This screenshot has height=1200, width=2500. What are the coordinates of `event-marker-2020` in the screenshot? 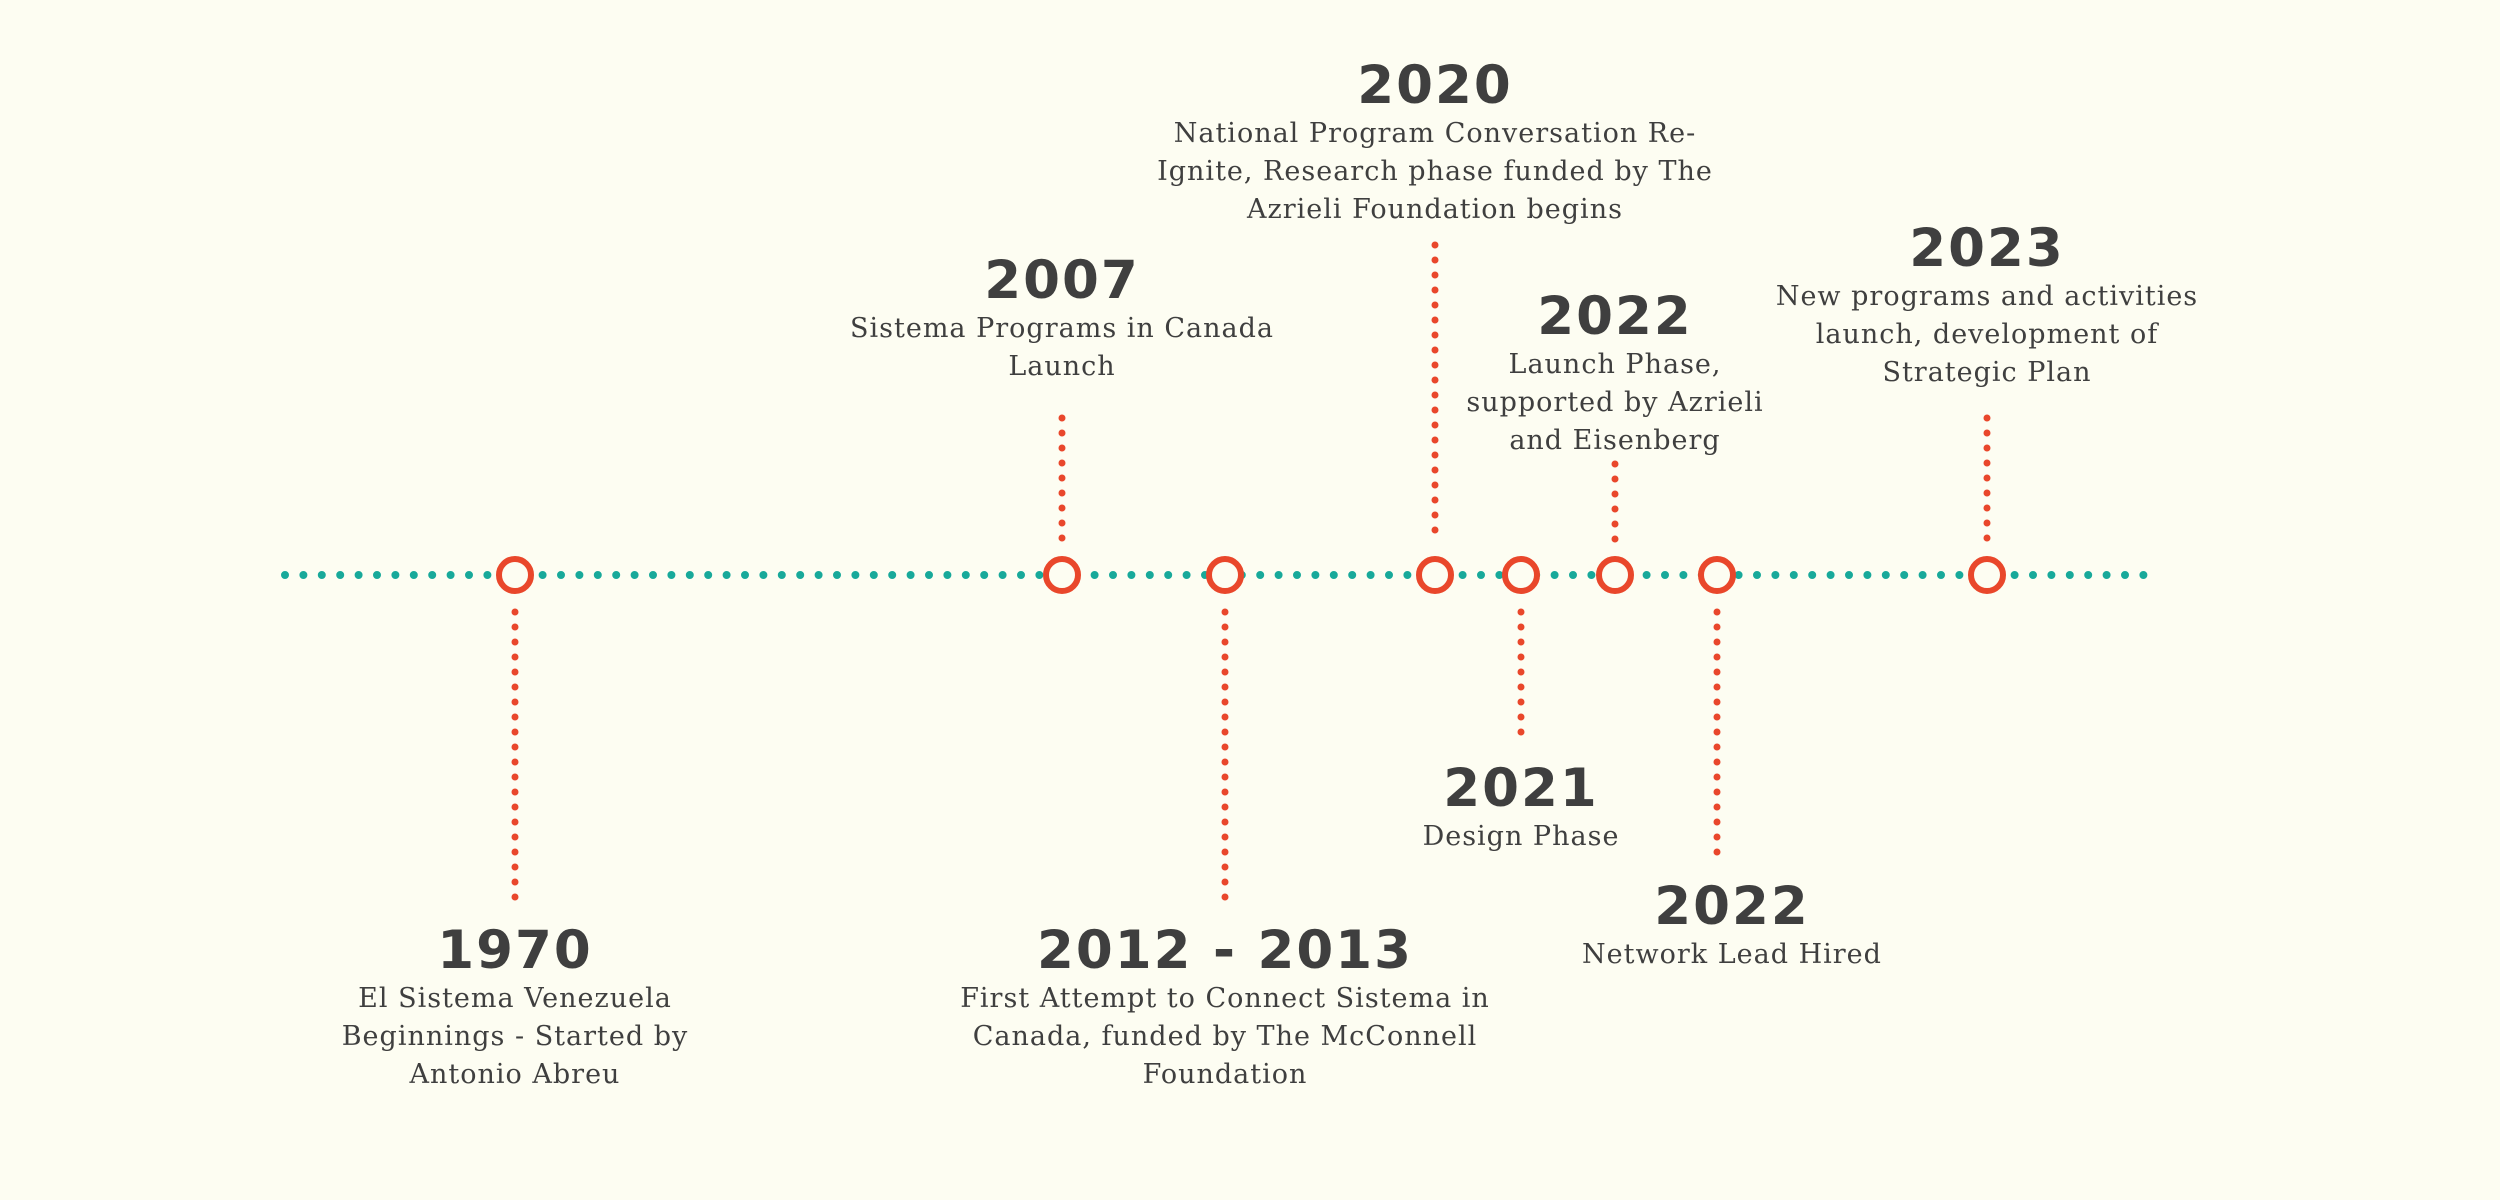 It's located at (1435, 575).